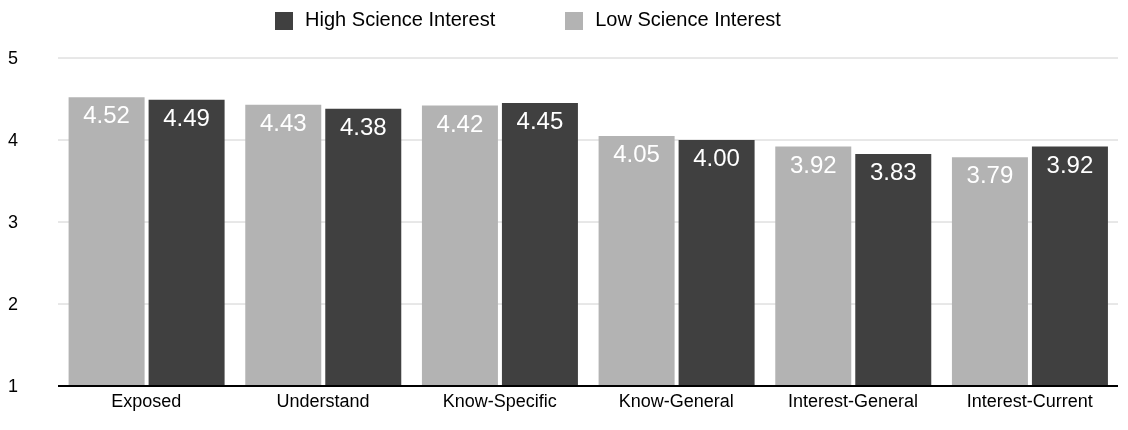  I want to click on data-label: 4.52, so click(106, 115).